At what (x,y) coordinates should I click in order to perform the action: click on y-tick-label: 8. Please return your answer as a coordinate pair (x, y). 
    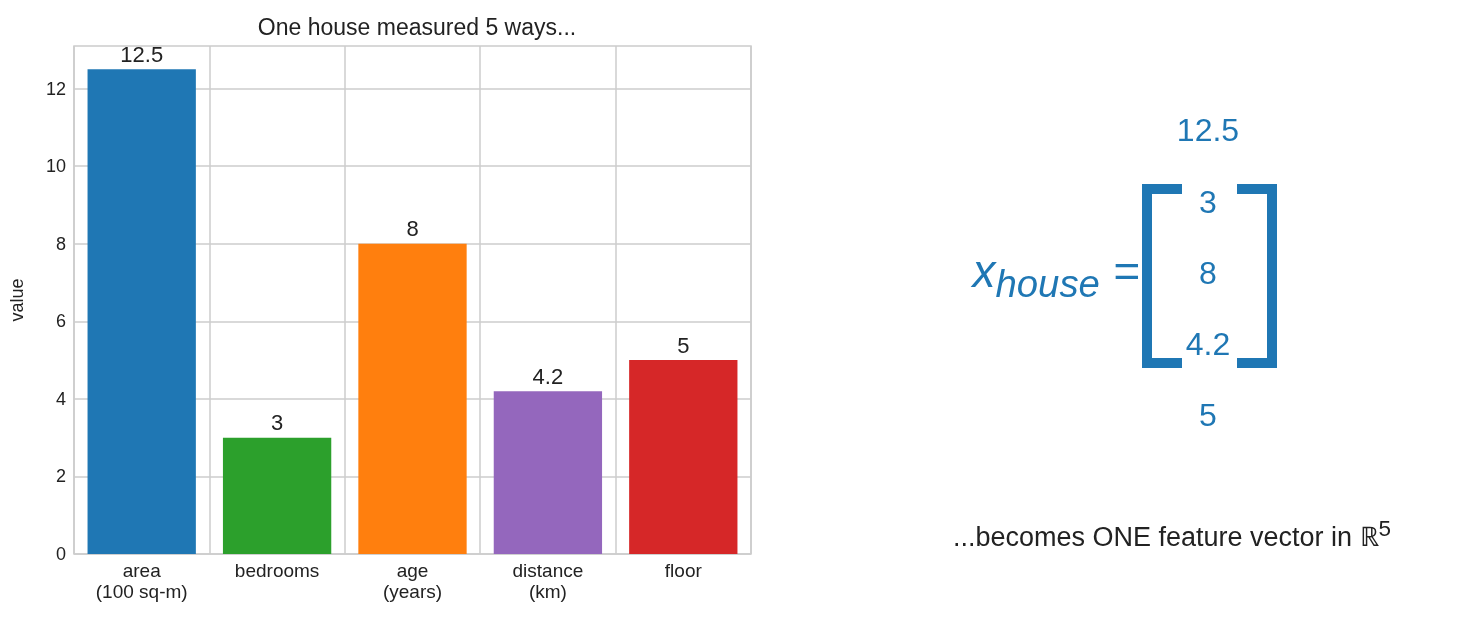
    Looking at the image, I should click on (60, 243).